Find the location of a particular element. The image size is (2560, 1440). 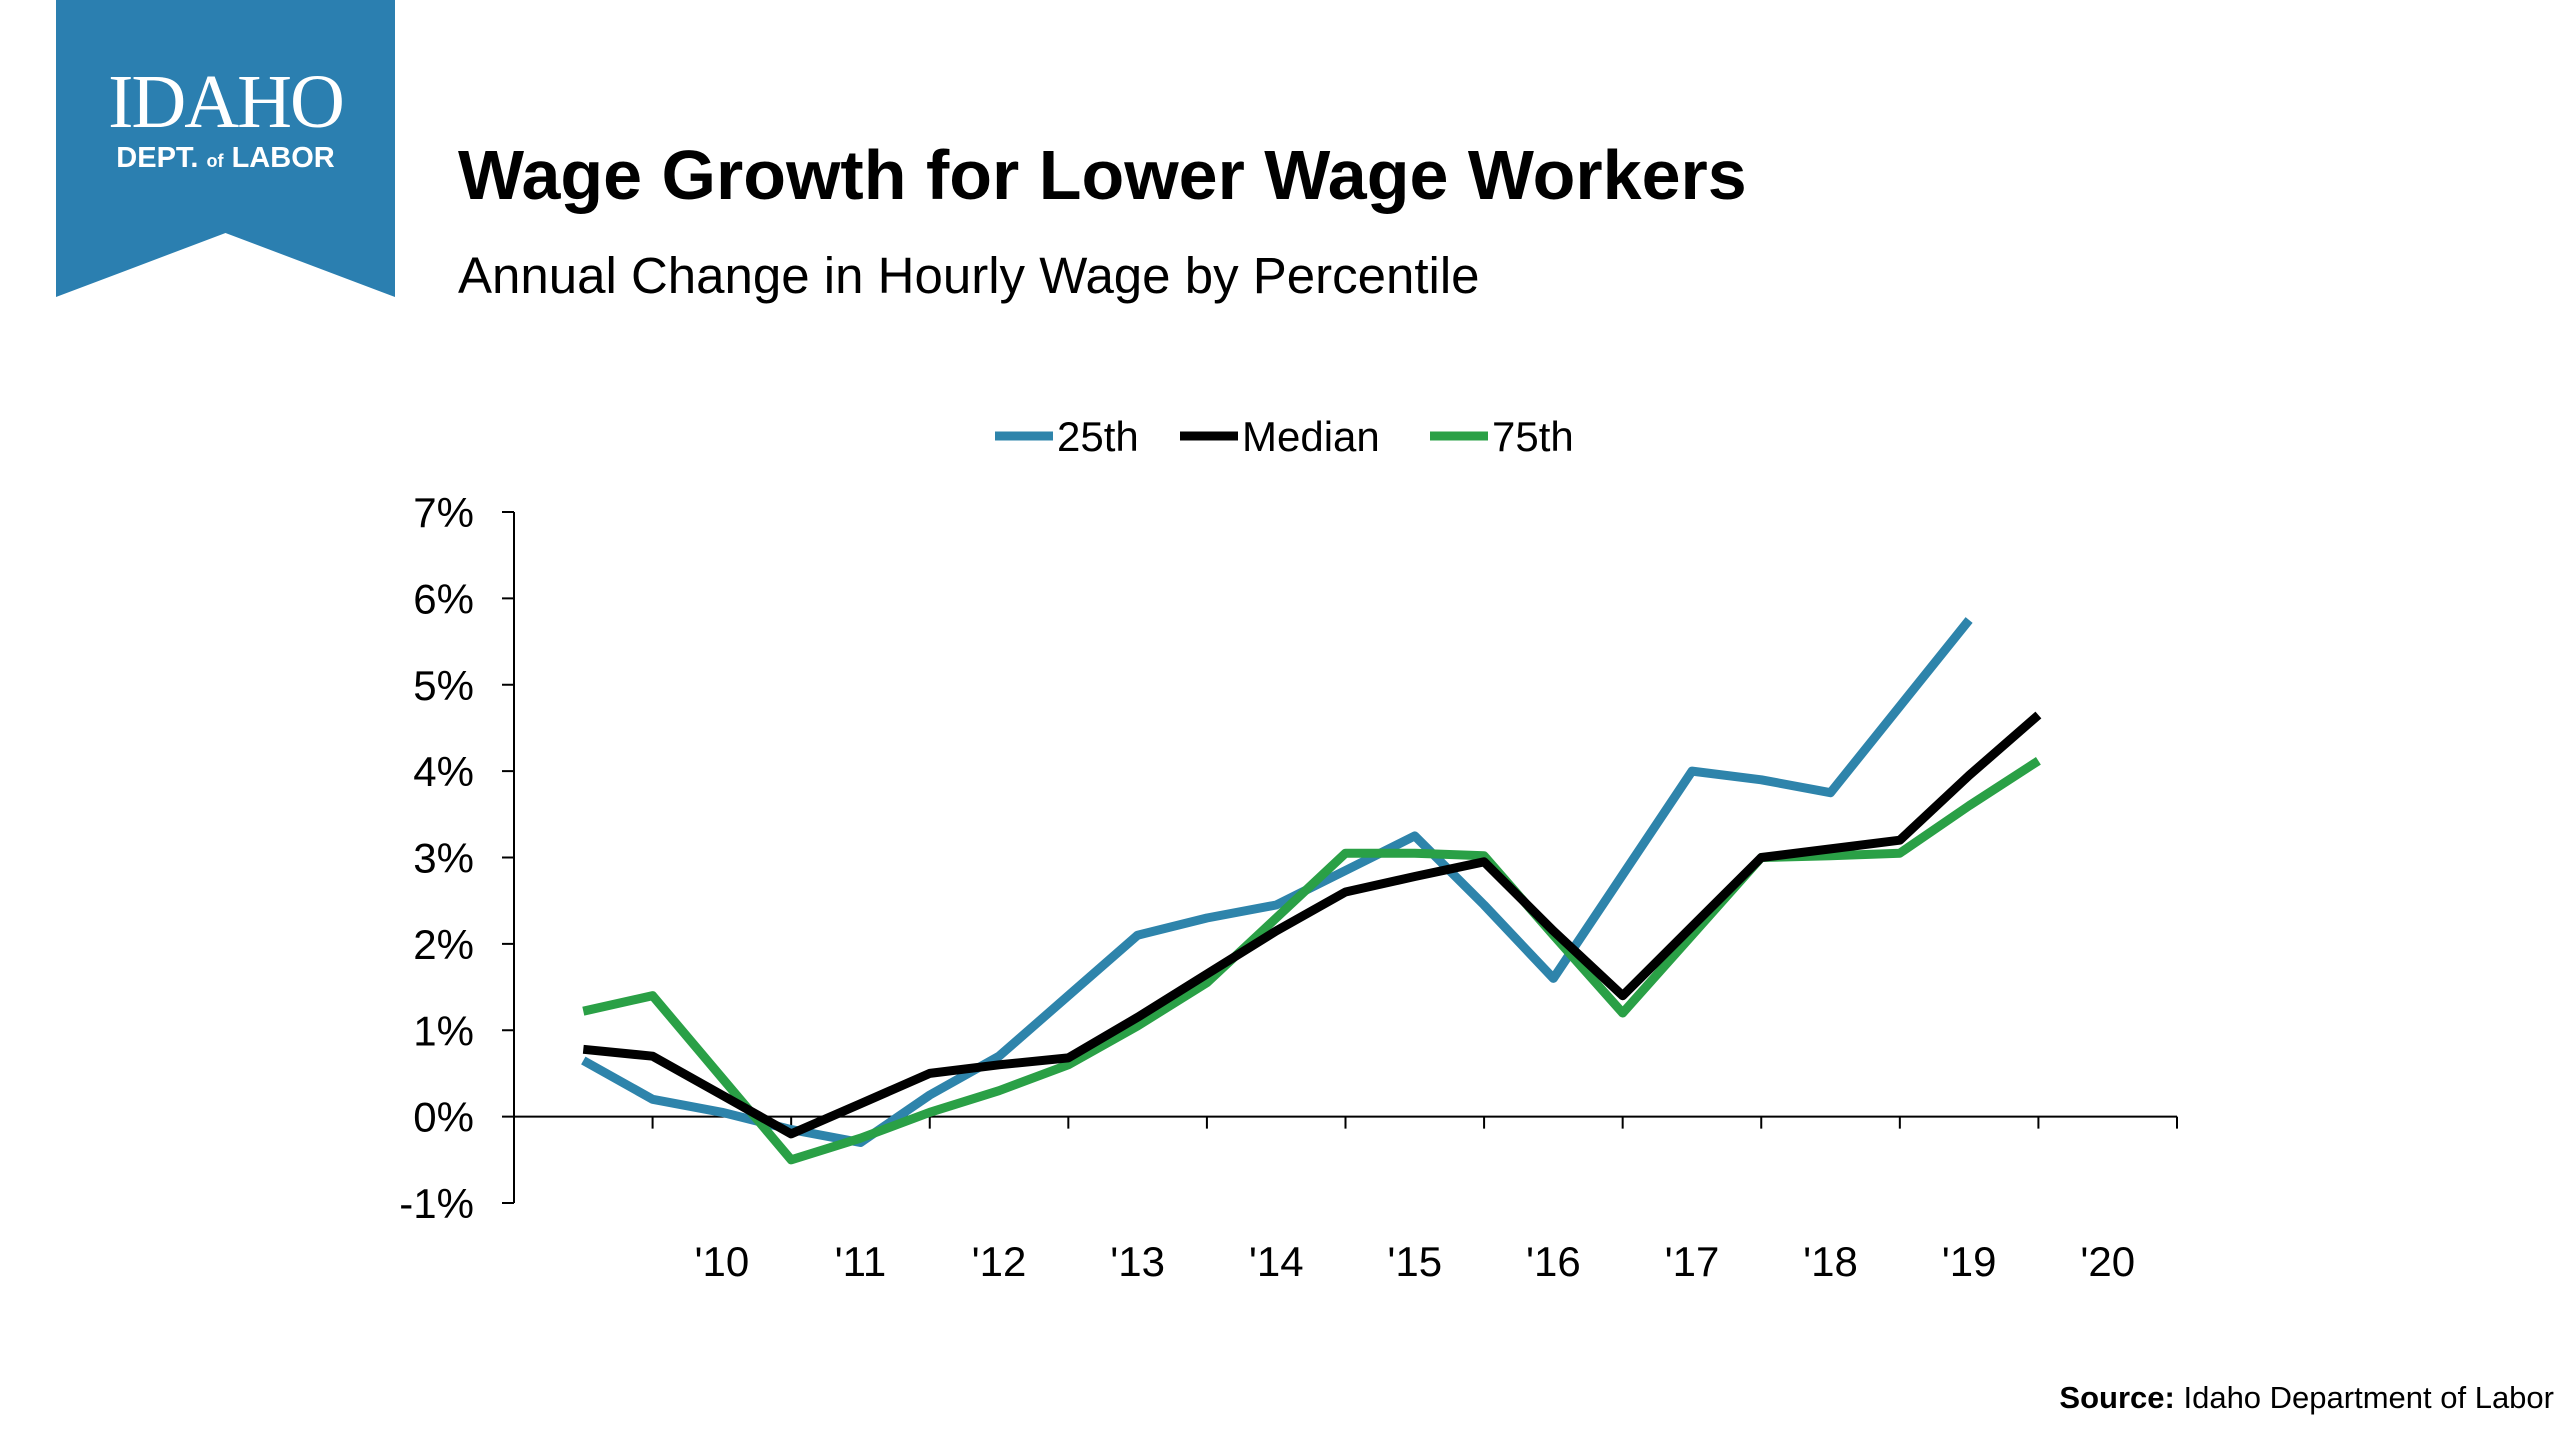

logo-subtext-of: of is located at coordinates (215, 161).